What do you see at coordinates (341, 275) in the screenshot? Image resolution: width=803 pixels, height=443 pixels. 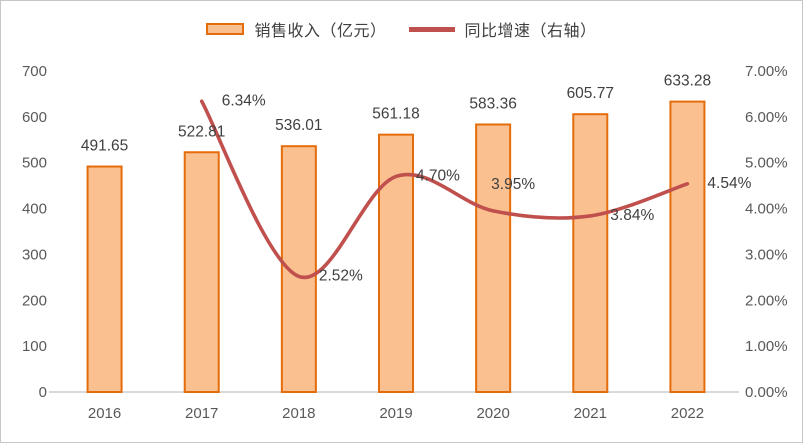 I see `line-value-label: 2.52%` at bounding box center [341, 275].